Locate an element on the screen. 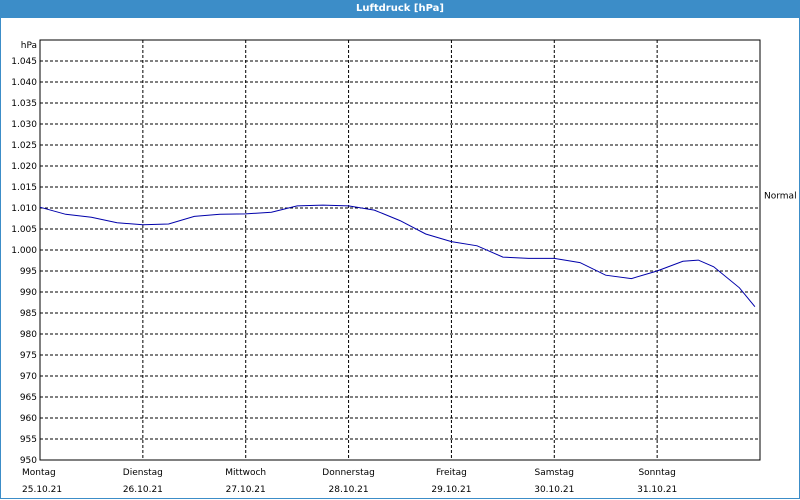 Image resolution: width=800 pixels, height=500 pixels. x-tick-date: 26.10.21 is located at coordinates (143, 490).